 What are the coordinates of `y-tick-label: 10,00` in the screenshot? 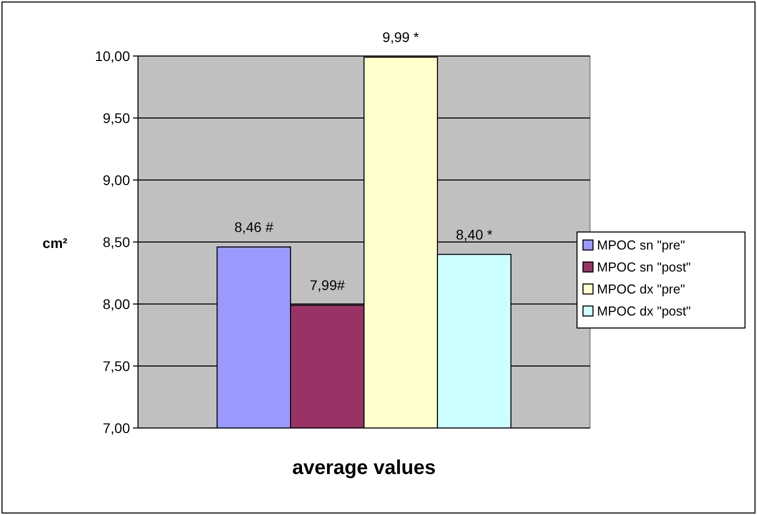 It's located at (112, 56).